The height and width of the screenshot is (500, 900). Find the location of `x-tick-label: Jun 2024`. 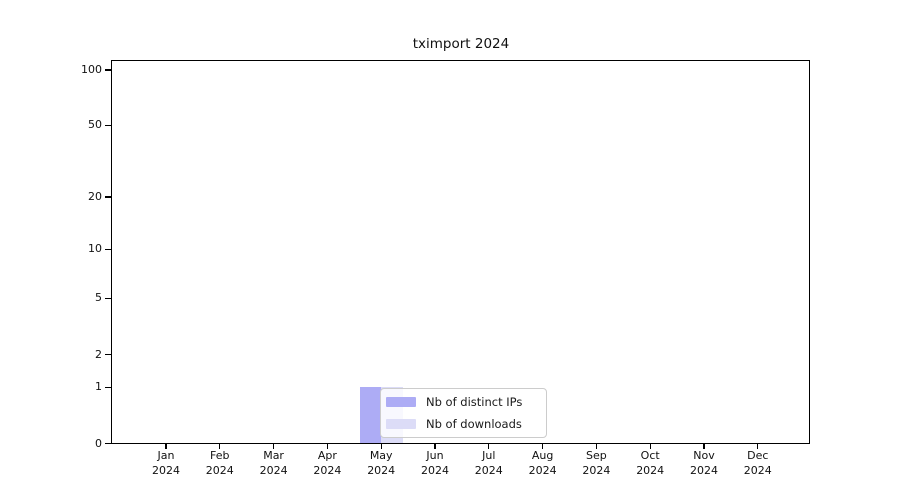

x-tick-label: Jun 2024 is located at coordinates (435, 463).